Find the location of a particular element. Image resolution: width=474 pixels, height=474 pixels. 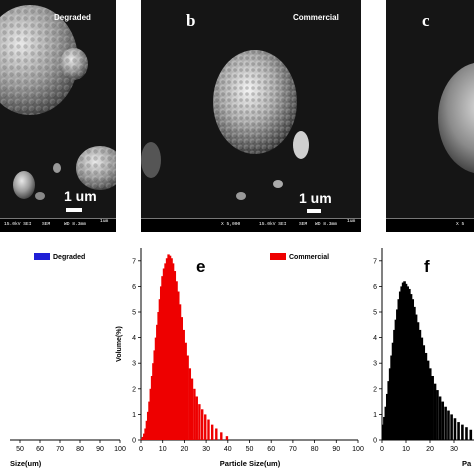

scale-bar-degraded is located at coordinates (74, 210).